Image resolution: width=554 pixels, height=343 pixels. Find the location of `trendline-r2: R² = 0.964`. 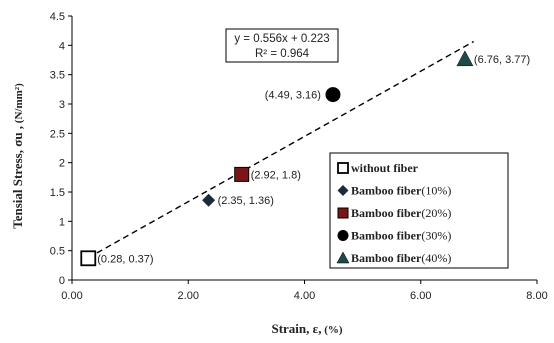

trendline-r2: R² = 0.964 is located at coordinates (282, 54).